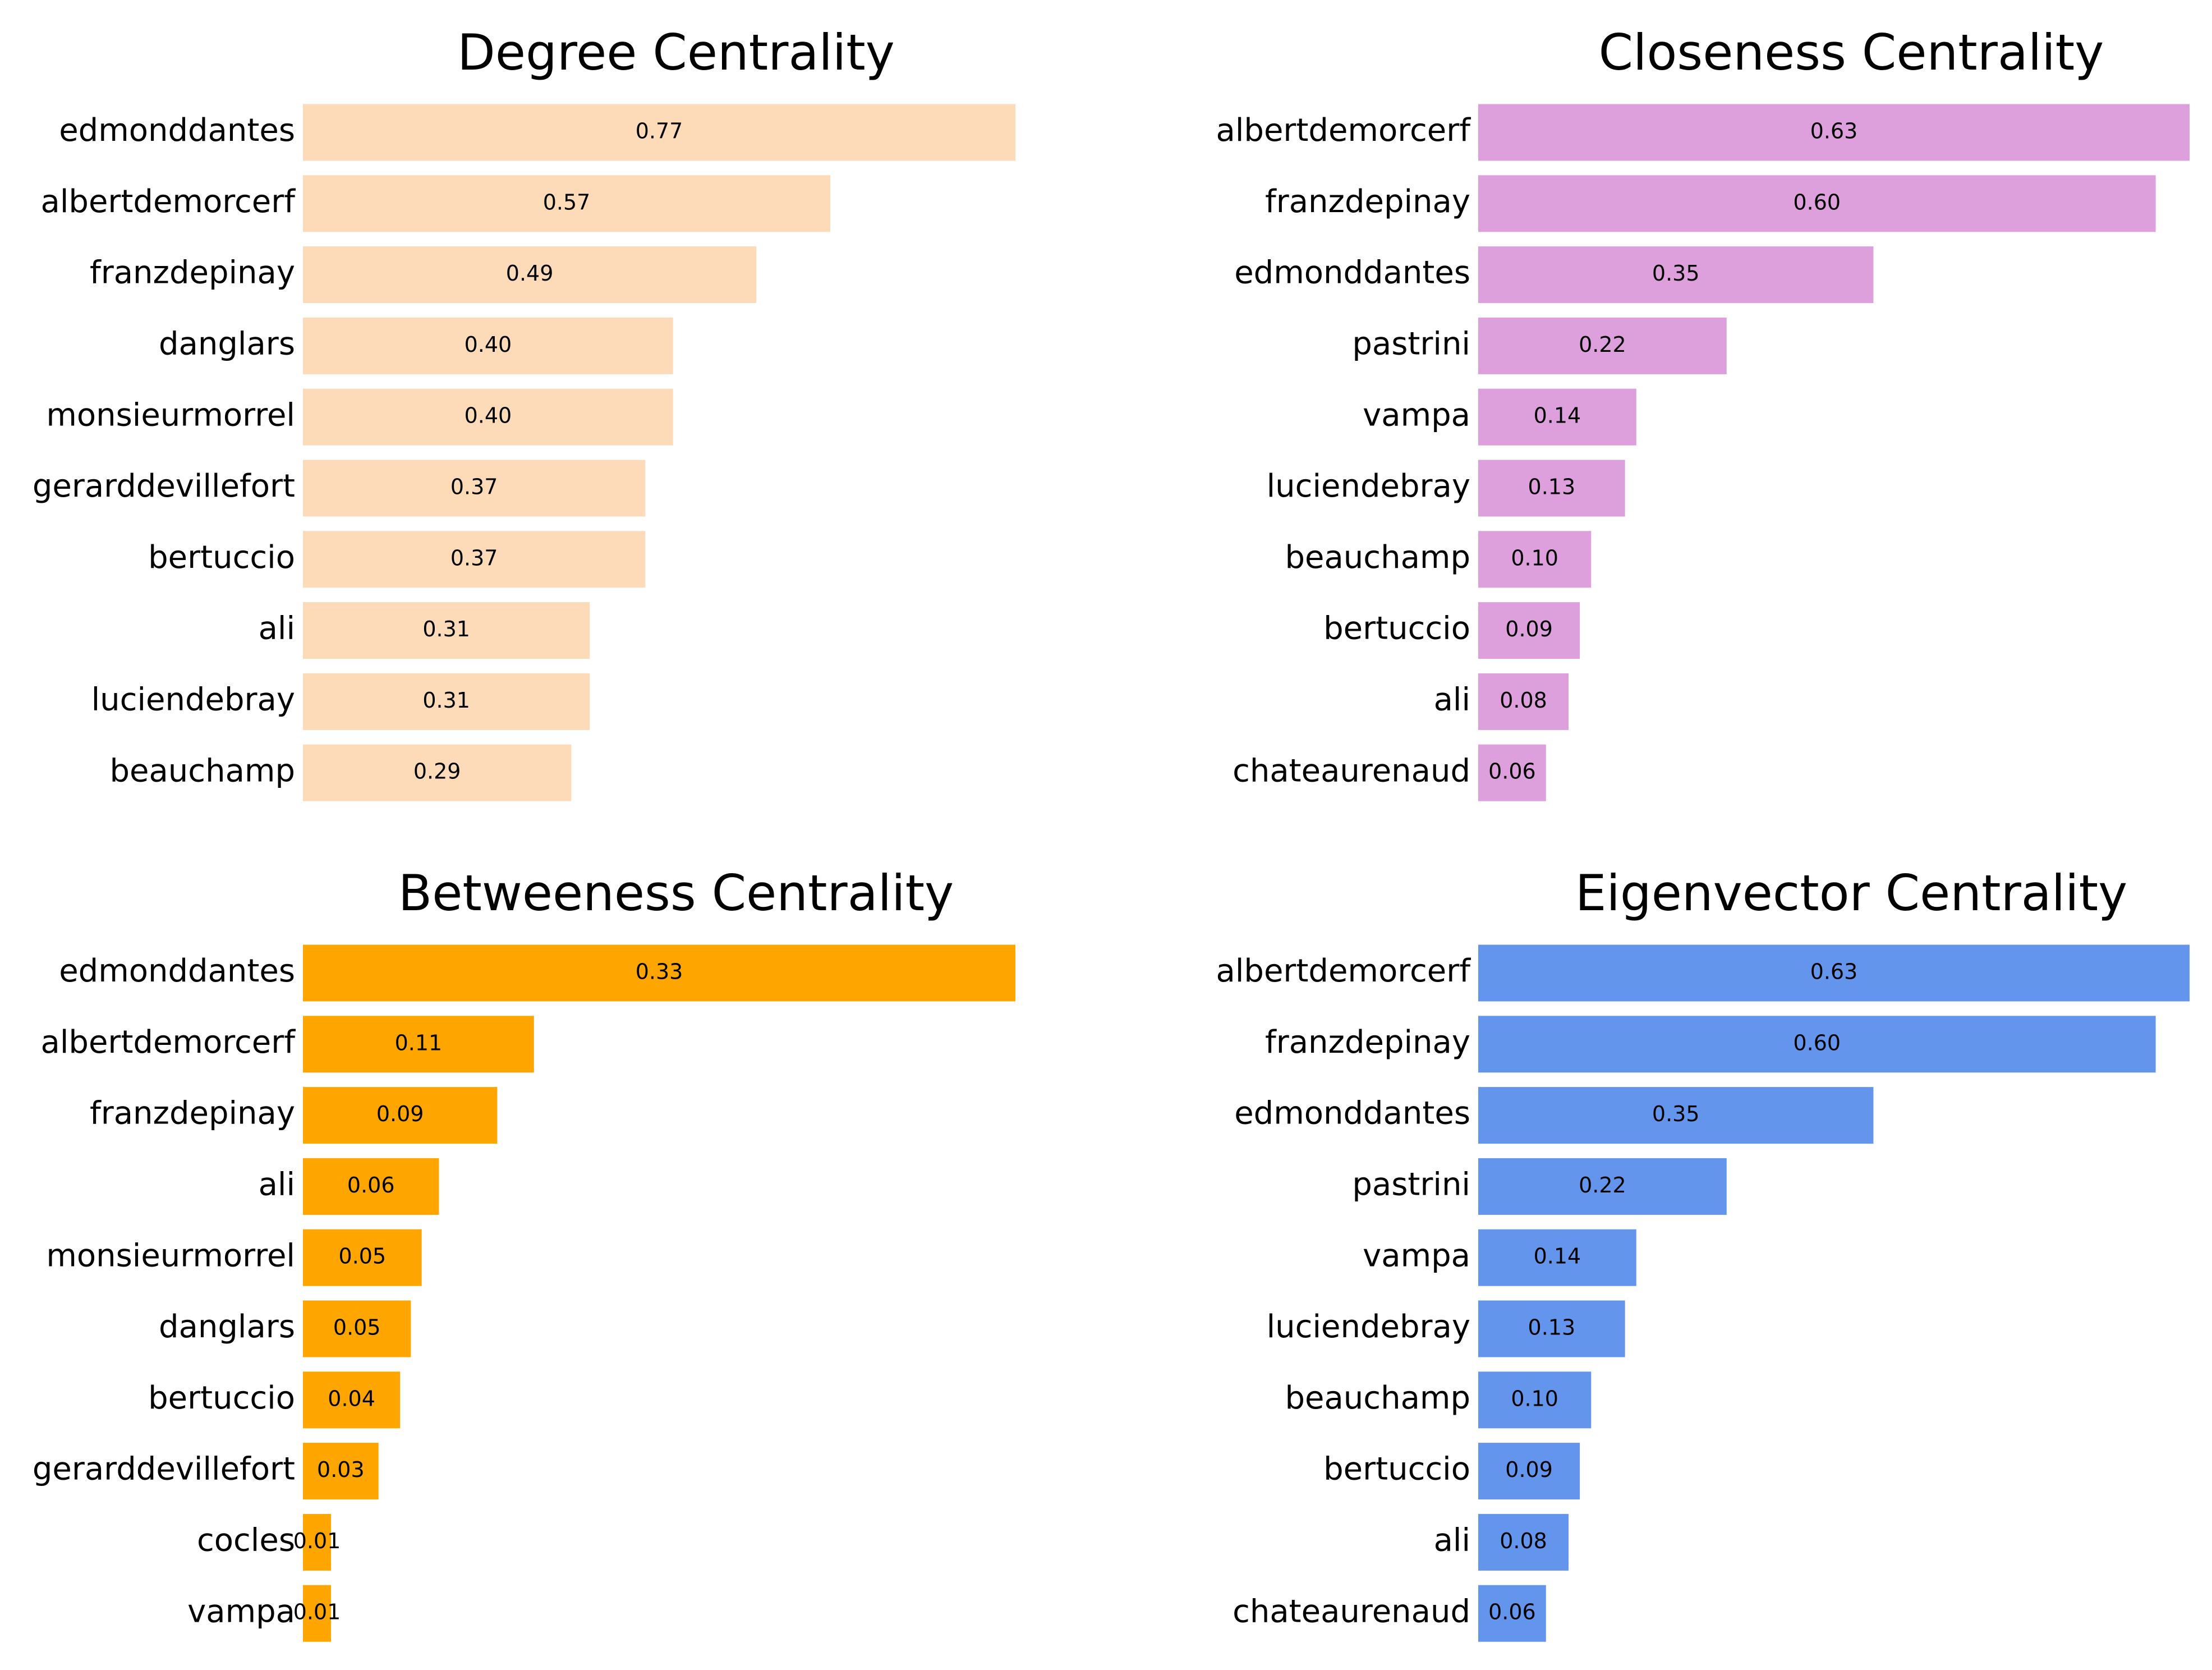 The image size is (2212, 1670). I want to click on value-label: 0.77, so click(659, 131).